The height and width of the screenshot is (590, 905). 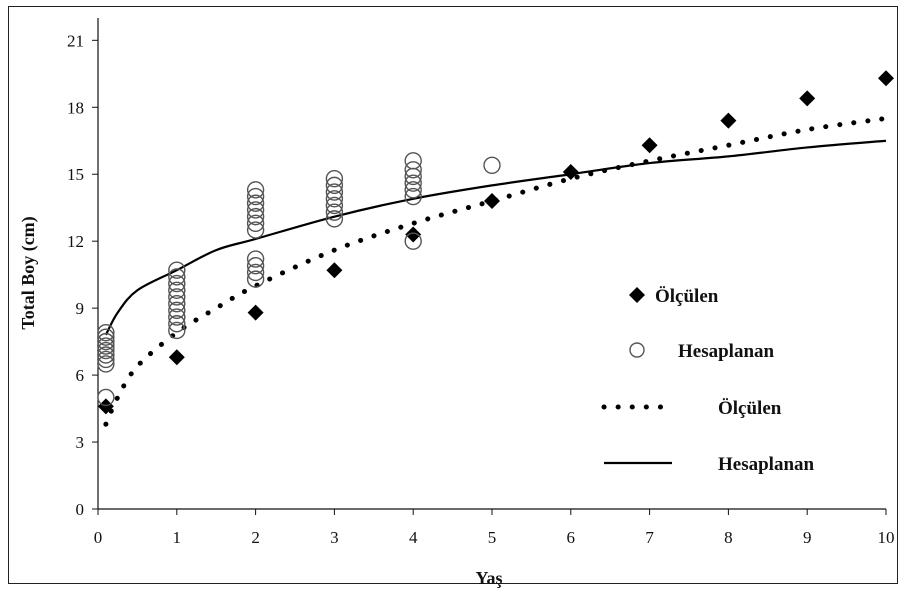 What do you see at coordinates (492, 537) in the screenshot?
I see `x-tick-label: 5` at bounding box center [492, 537].